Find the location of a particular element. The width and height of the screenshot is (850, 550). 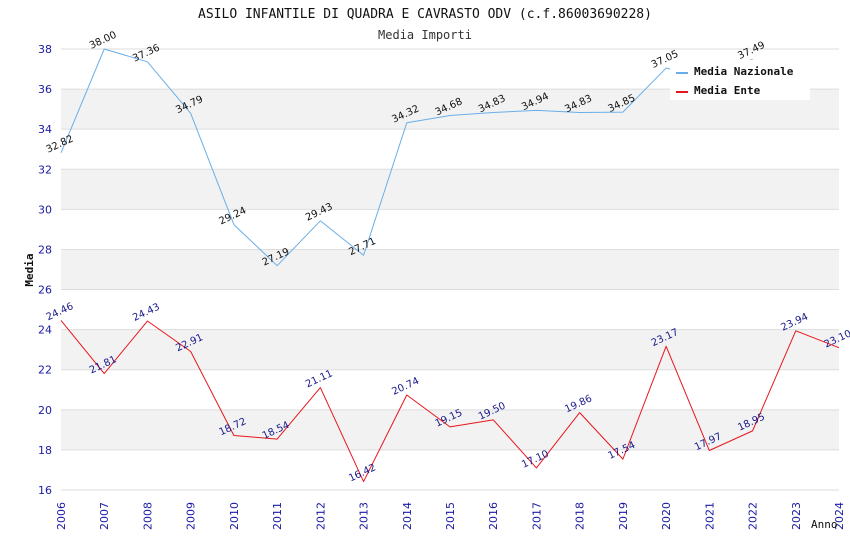

x-tick-label: 2014 is located at coordinates (407, 516).